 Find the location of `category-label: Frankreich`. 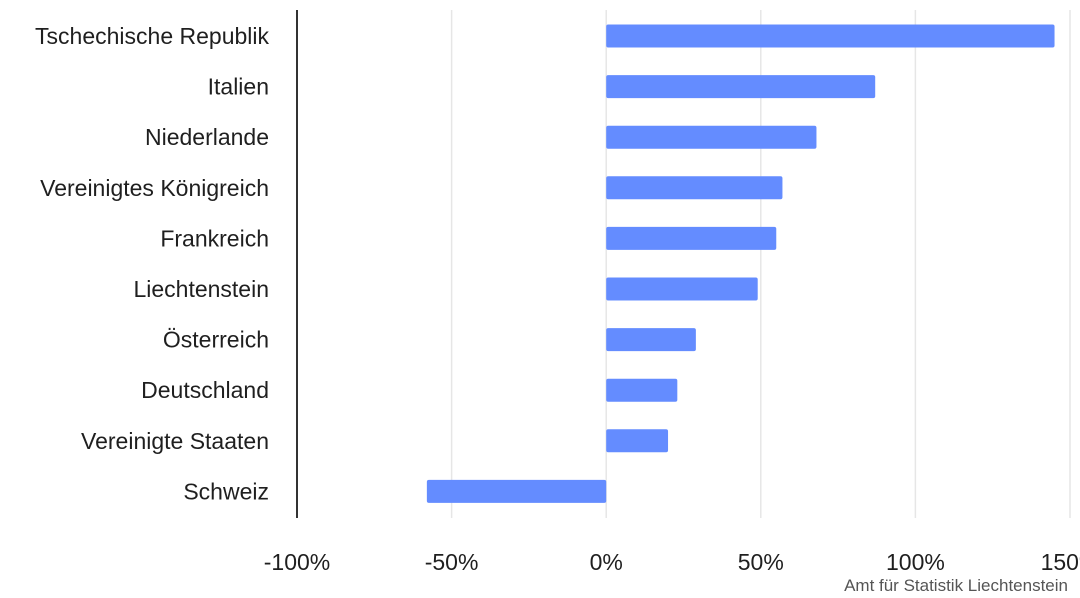

category-label: Frankreich is located at coordinates (214, 238).